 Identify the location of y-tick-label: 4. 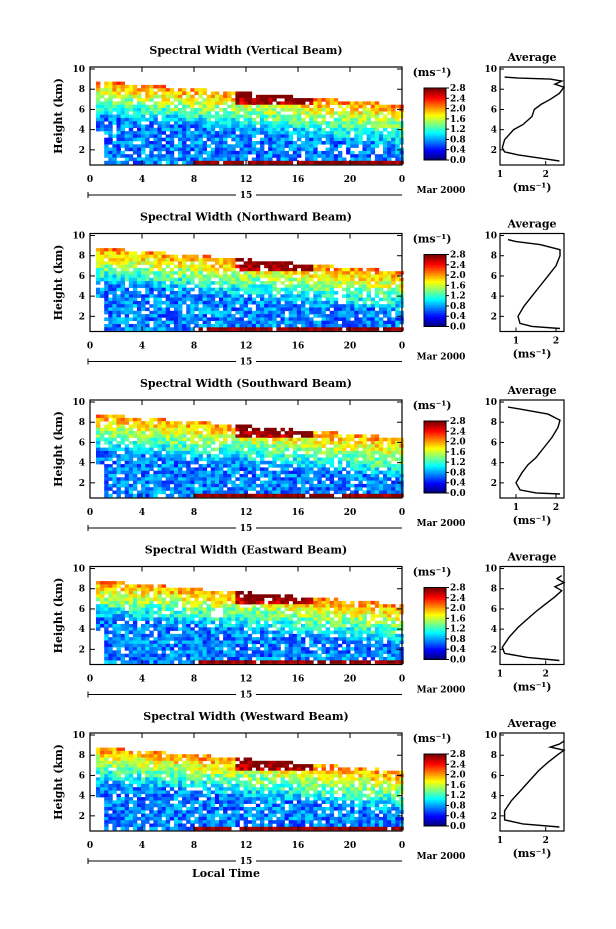
(82, 464).